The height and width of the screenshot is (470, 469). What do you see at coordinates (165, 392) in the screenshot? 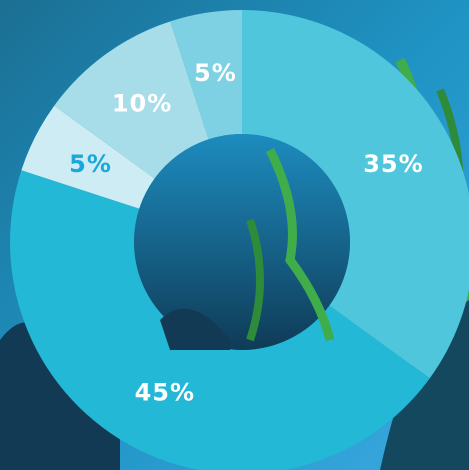
I see `data-label: 45%` at bounding box center [165, 392].